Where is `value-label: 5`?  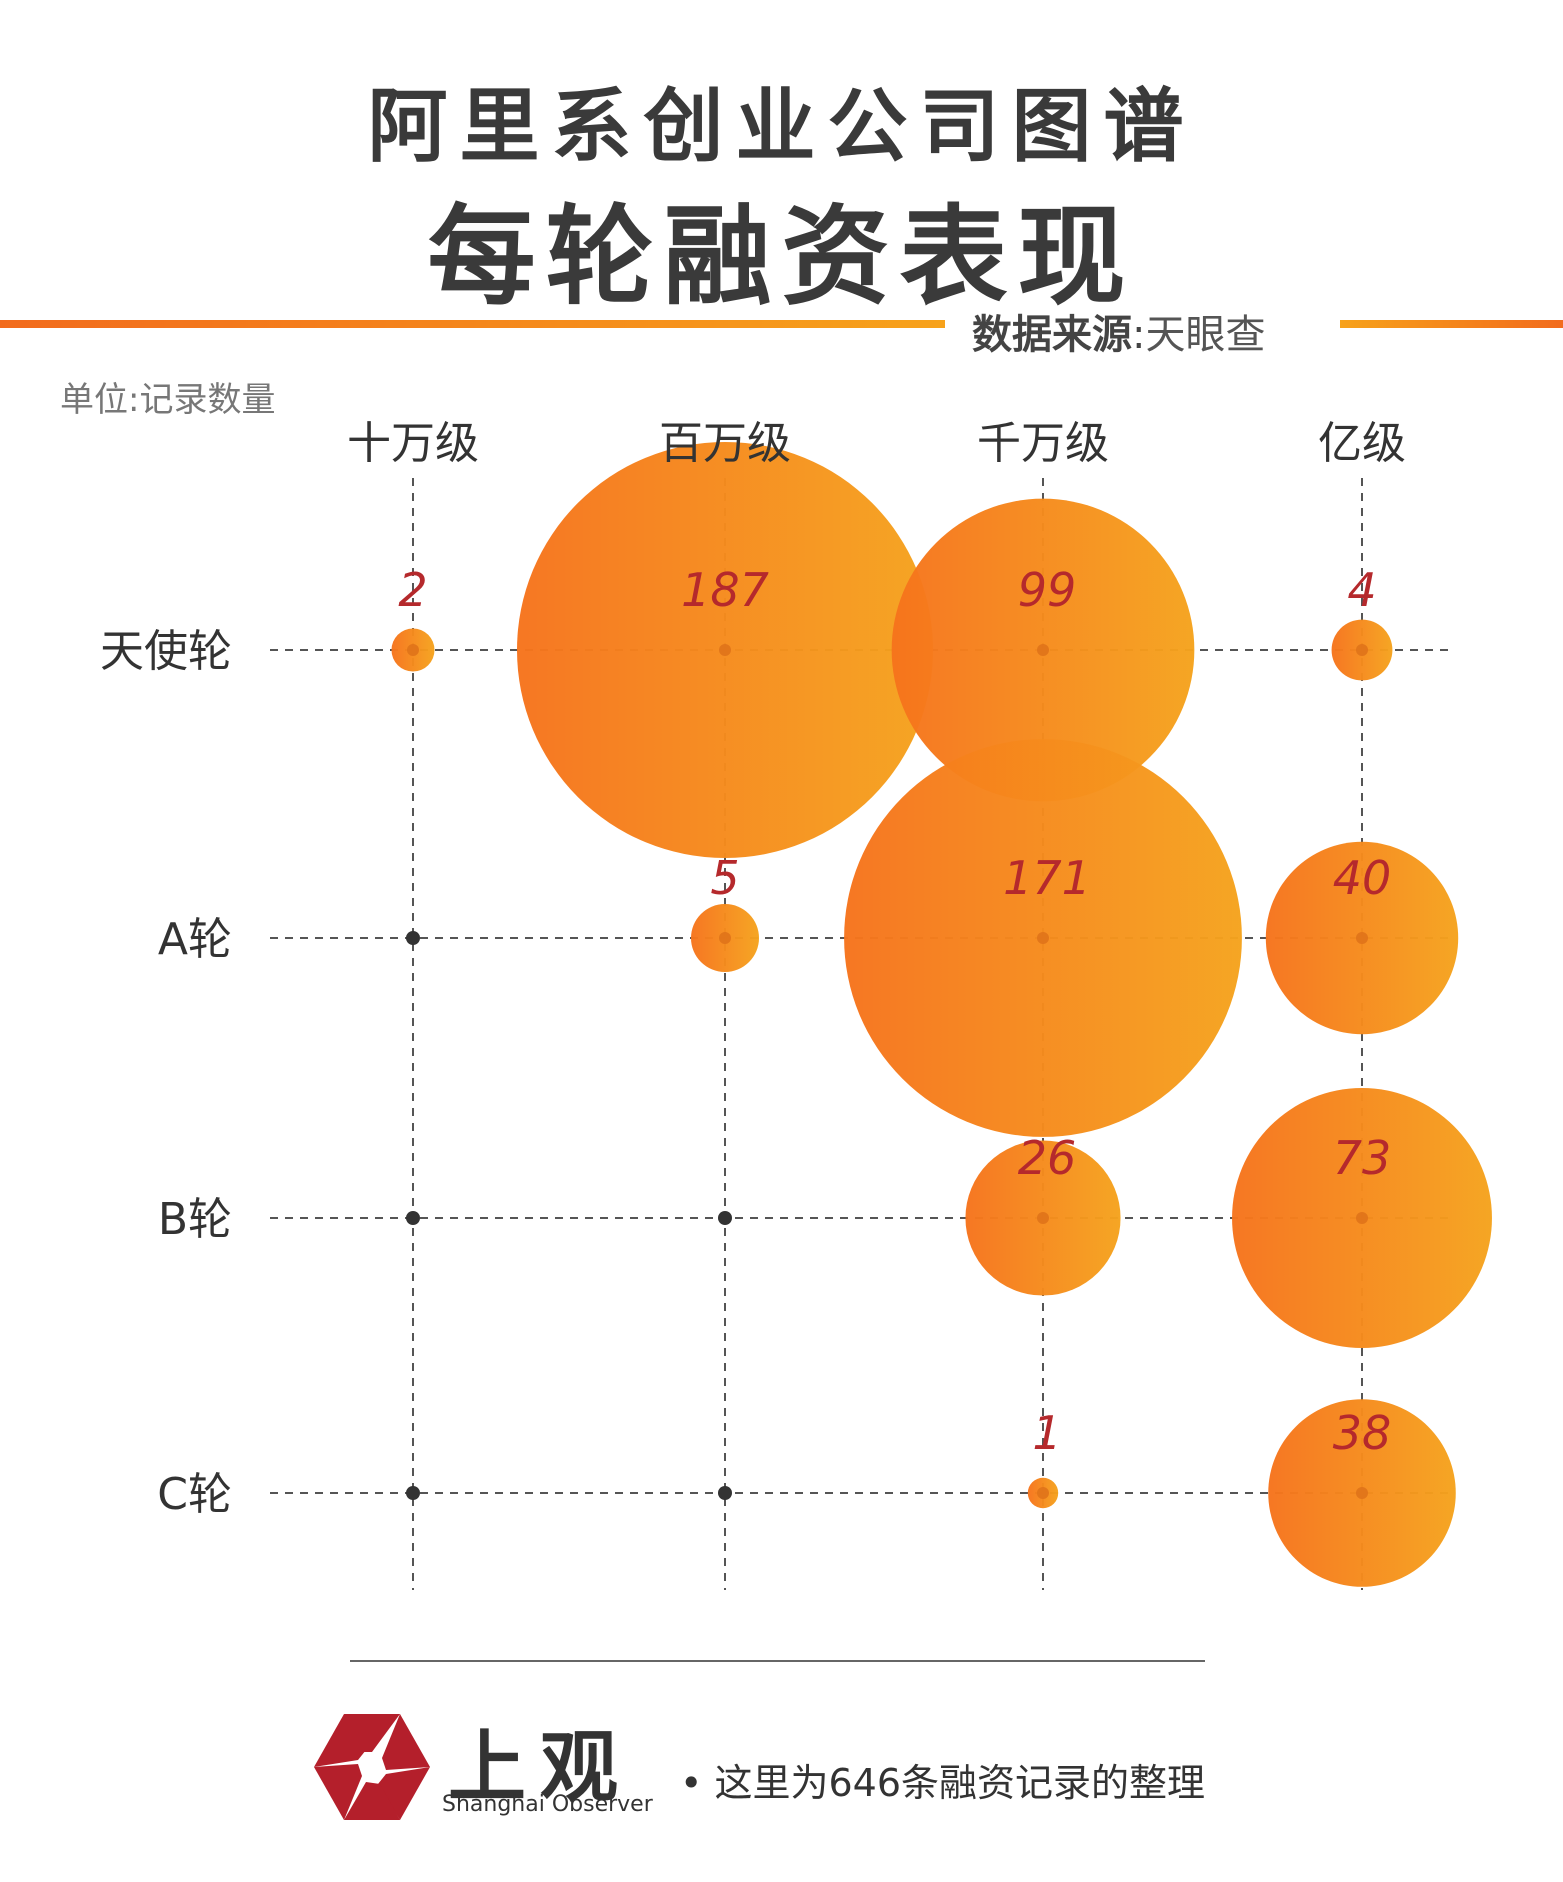
value-label: 5 is located at coordinates (724, 878).